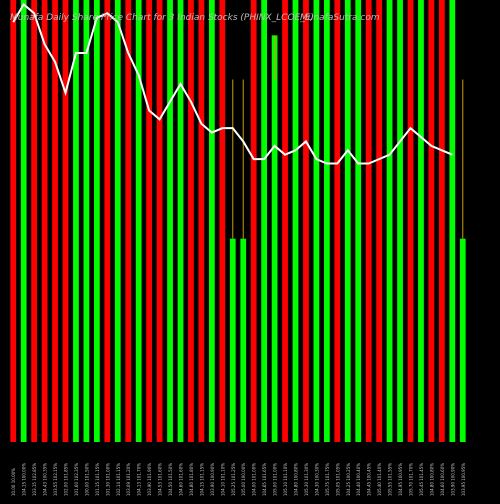 This screenshot has height=504, width=500. I want to click on x-tick-label: 105.25 101.25%, so click(233, 479).